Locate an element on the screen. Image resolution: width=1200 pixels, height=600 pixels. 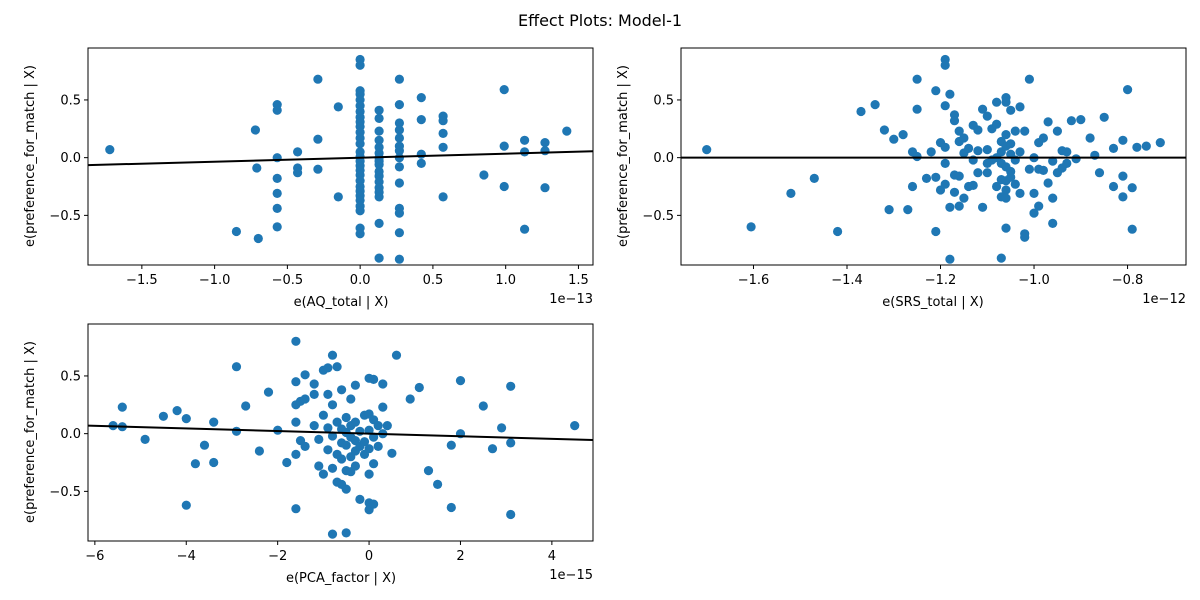
x-axis-label: e(AQ_total | X) is located at coordinates (341, 302).